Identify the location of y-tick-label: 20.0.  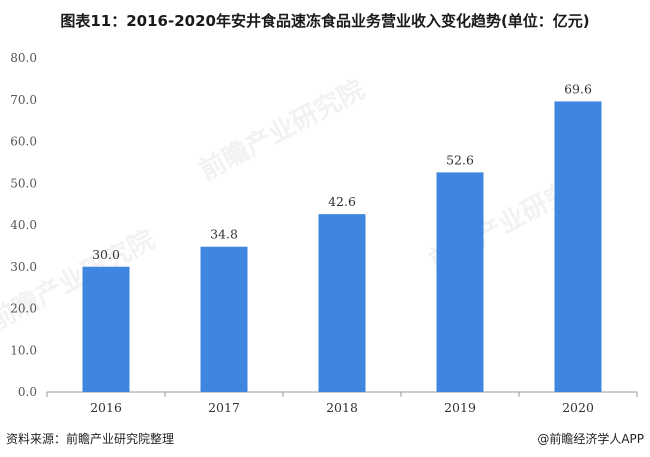
(23, 309).